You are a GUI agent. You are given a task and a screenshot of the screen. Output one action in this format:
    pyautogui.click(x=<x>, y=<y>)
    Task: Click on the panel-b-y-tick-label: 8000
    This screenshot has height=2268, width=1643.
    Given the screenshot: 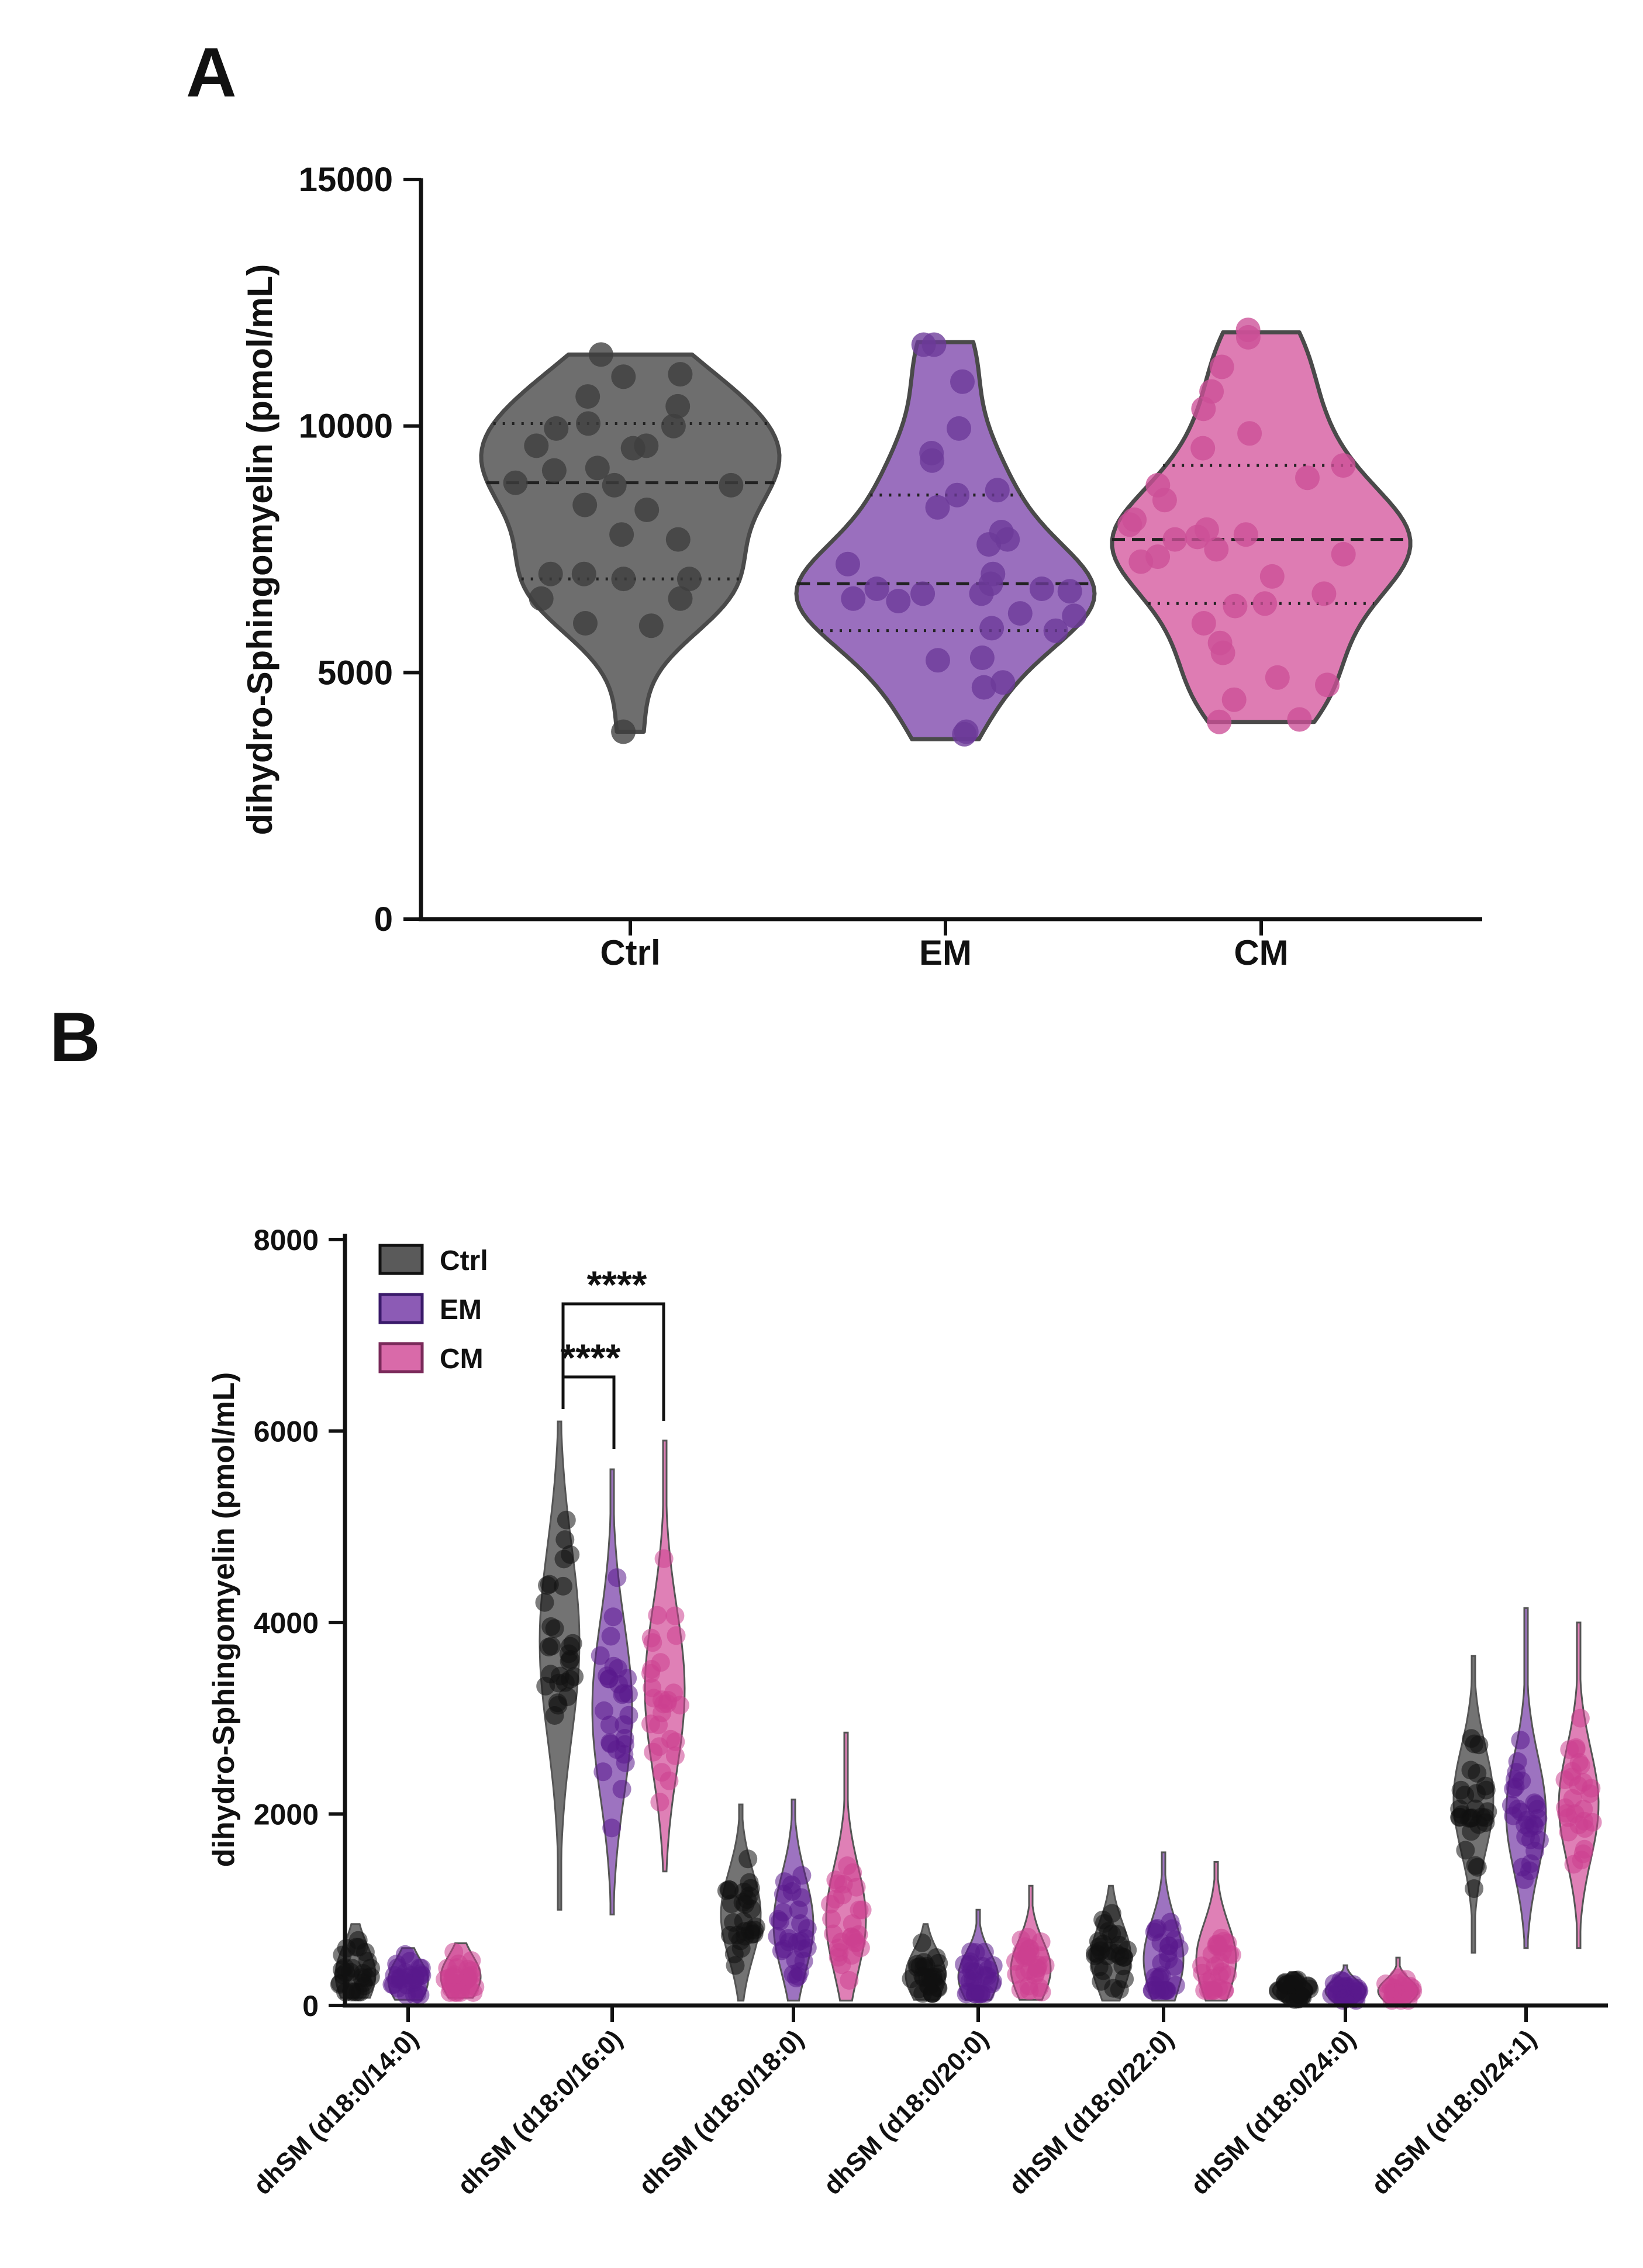 What is the action you would take?
    pyautogui.click(x=286, y=1240)
    